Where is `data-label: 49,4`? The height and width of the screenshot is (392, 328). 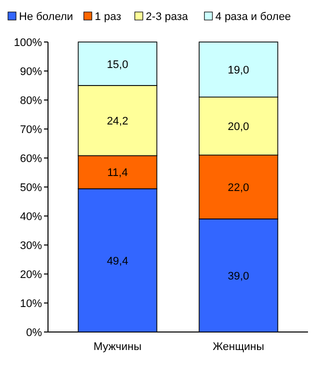 data-label: 49,4 is located at coordinates (117, 261).